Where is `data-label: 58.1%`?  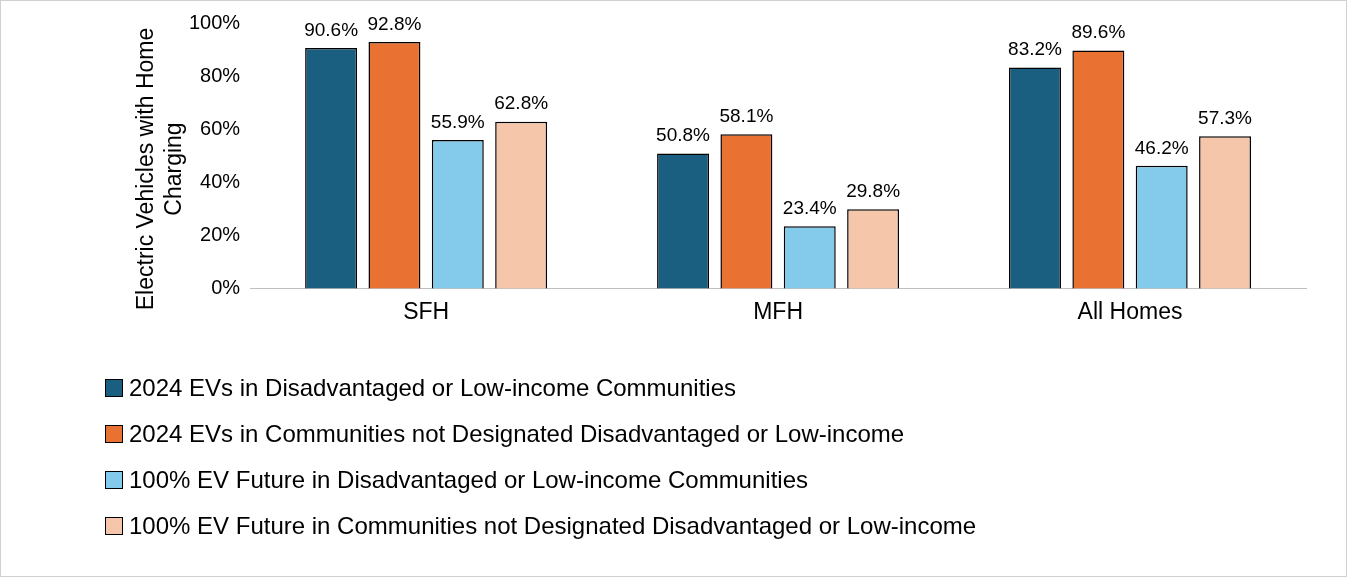
data-label: 58.1% is located at coordinates (746, 115).